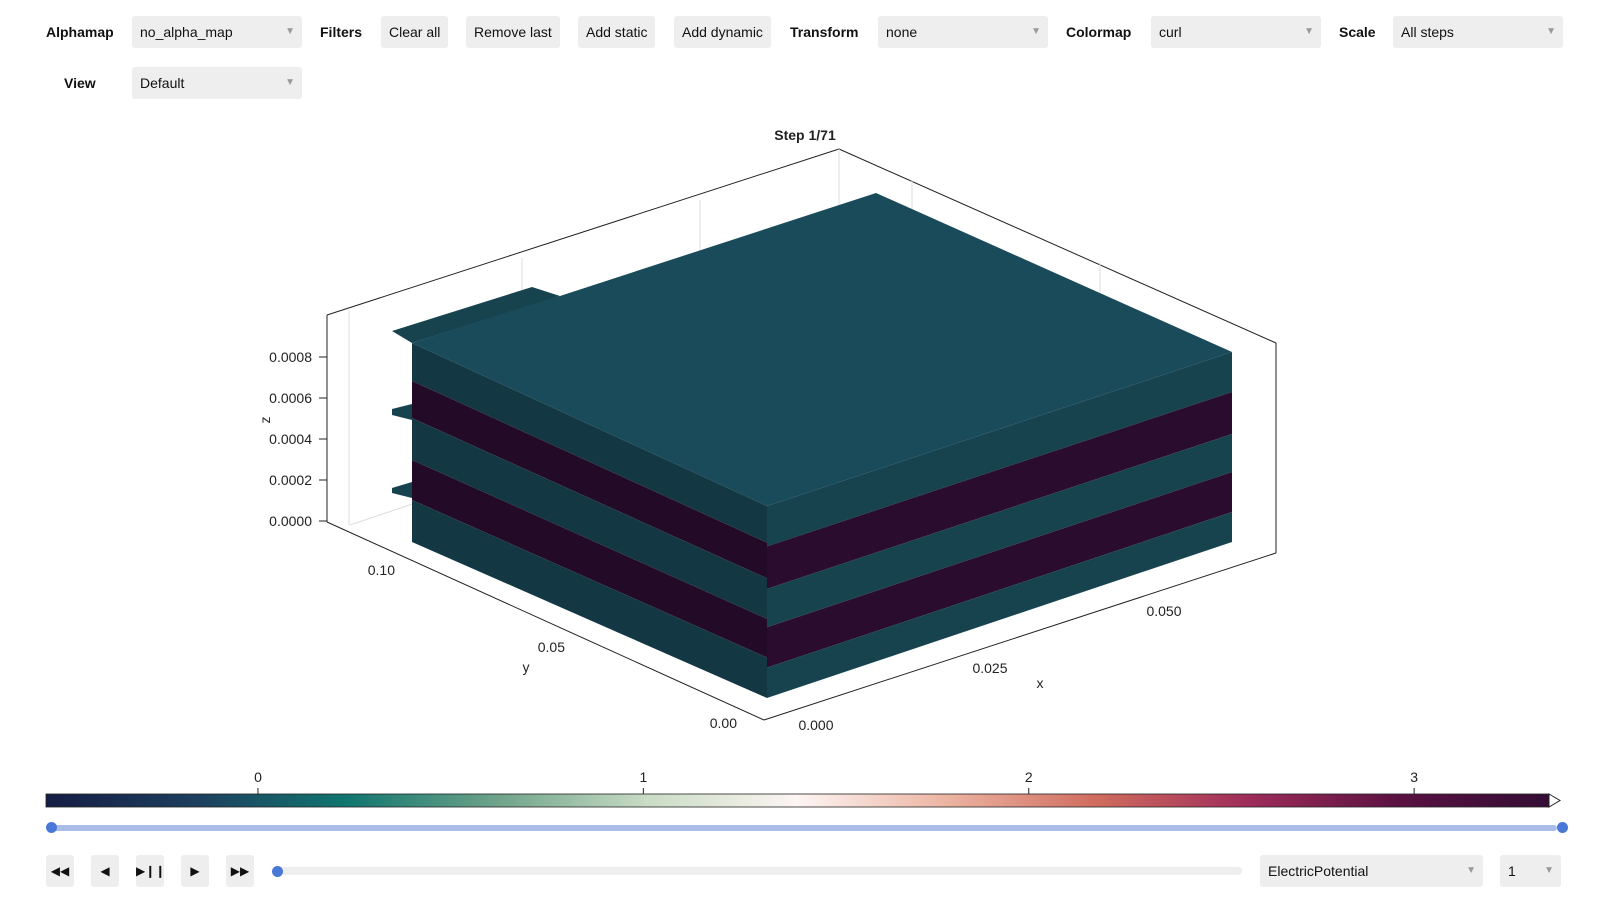 This screenshot has height=900, width=1600. What do you see at coordinates (803, 788) in the screenshot?
I see `colorbar: 0 1 2 3` at bounding box center [803, 788].